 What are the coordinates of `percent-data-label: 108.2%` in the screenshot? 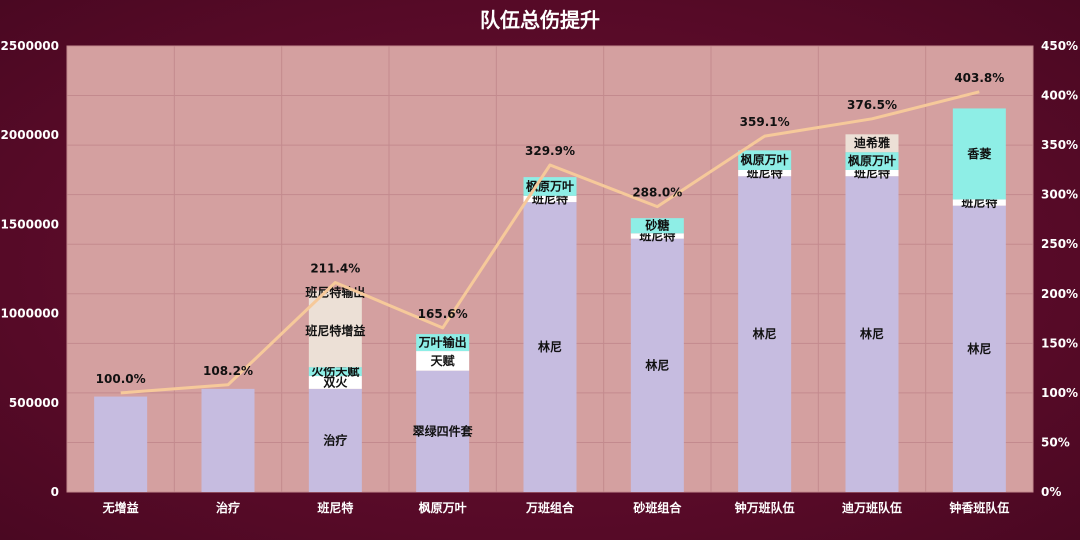 It's located at (228, 371).